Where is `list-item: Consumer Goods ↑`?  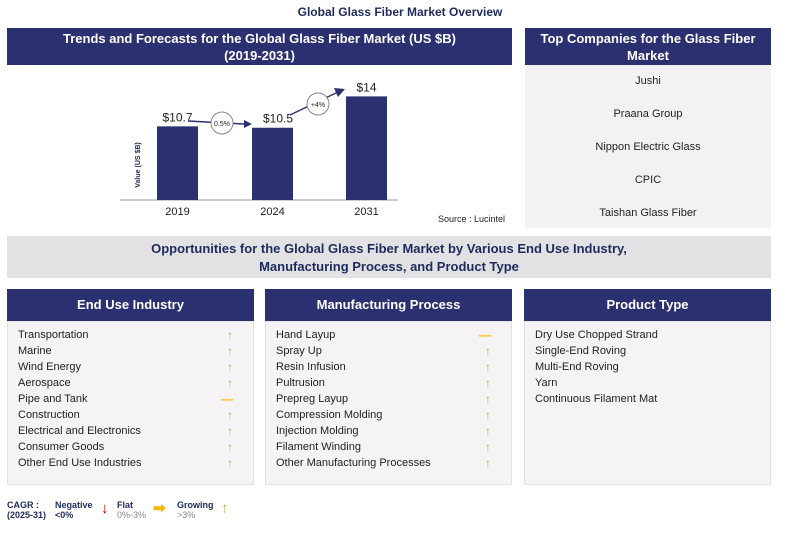
list-item: Consumer Goods ↑ is located at coordinates (130, 447).